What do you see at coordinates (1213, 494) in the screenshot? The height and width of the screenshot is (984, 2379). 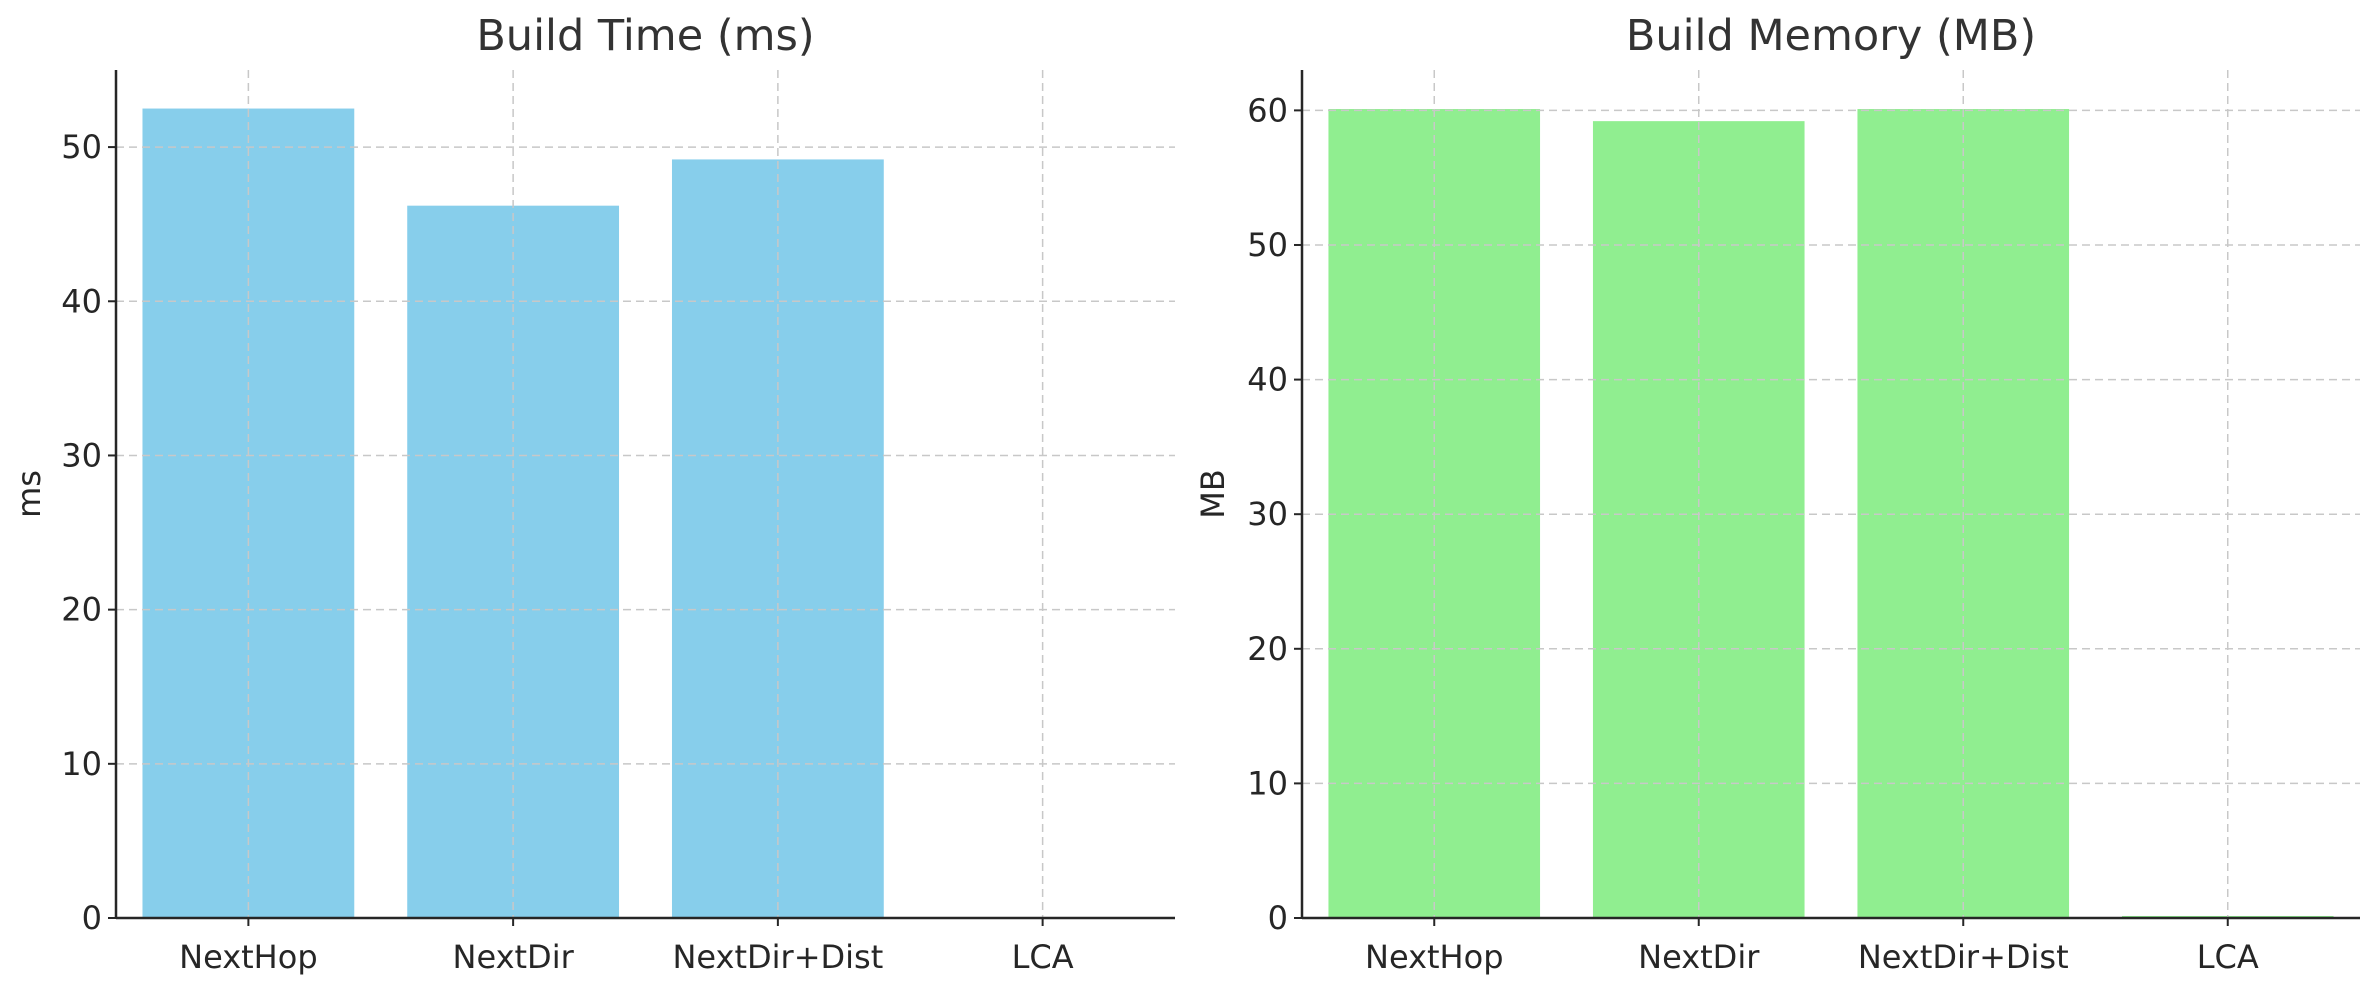 I see `y-axis-label: MB` at bounding box center [1213, 494].